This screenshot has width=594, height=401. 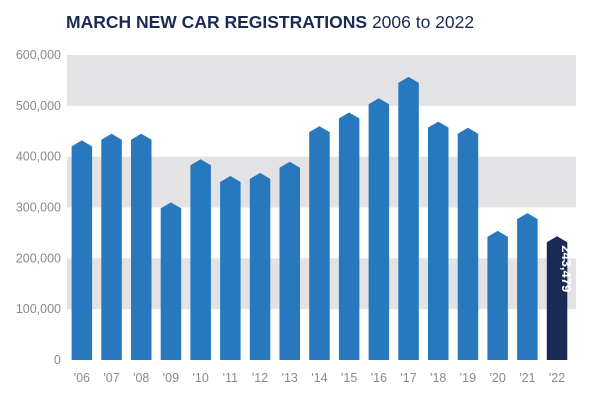 What do you see at coordinates (557, 378) in the screenshot?
I see `x-tick-label: '22` at bounding box center [557, 378].